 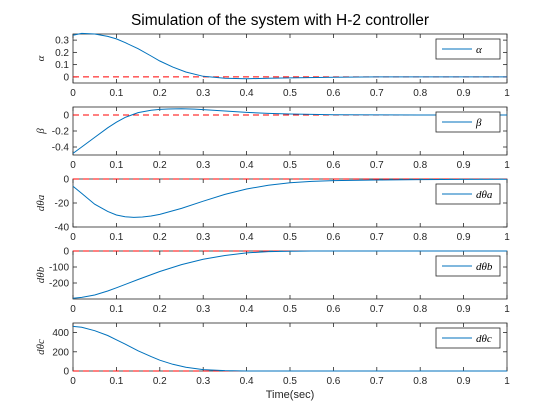 I want to click on legend-label: α, so click(x=479, y=50).